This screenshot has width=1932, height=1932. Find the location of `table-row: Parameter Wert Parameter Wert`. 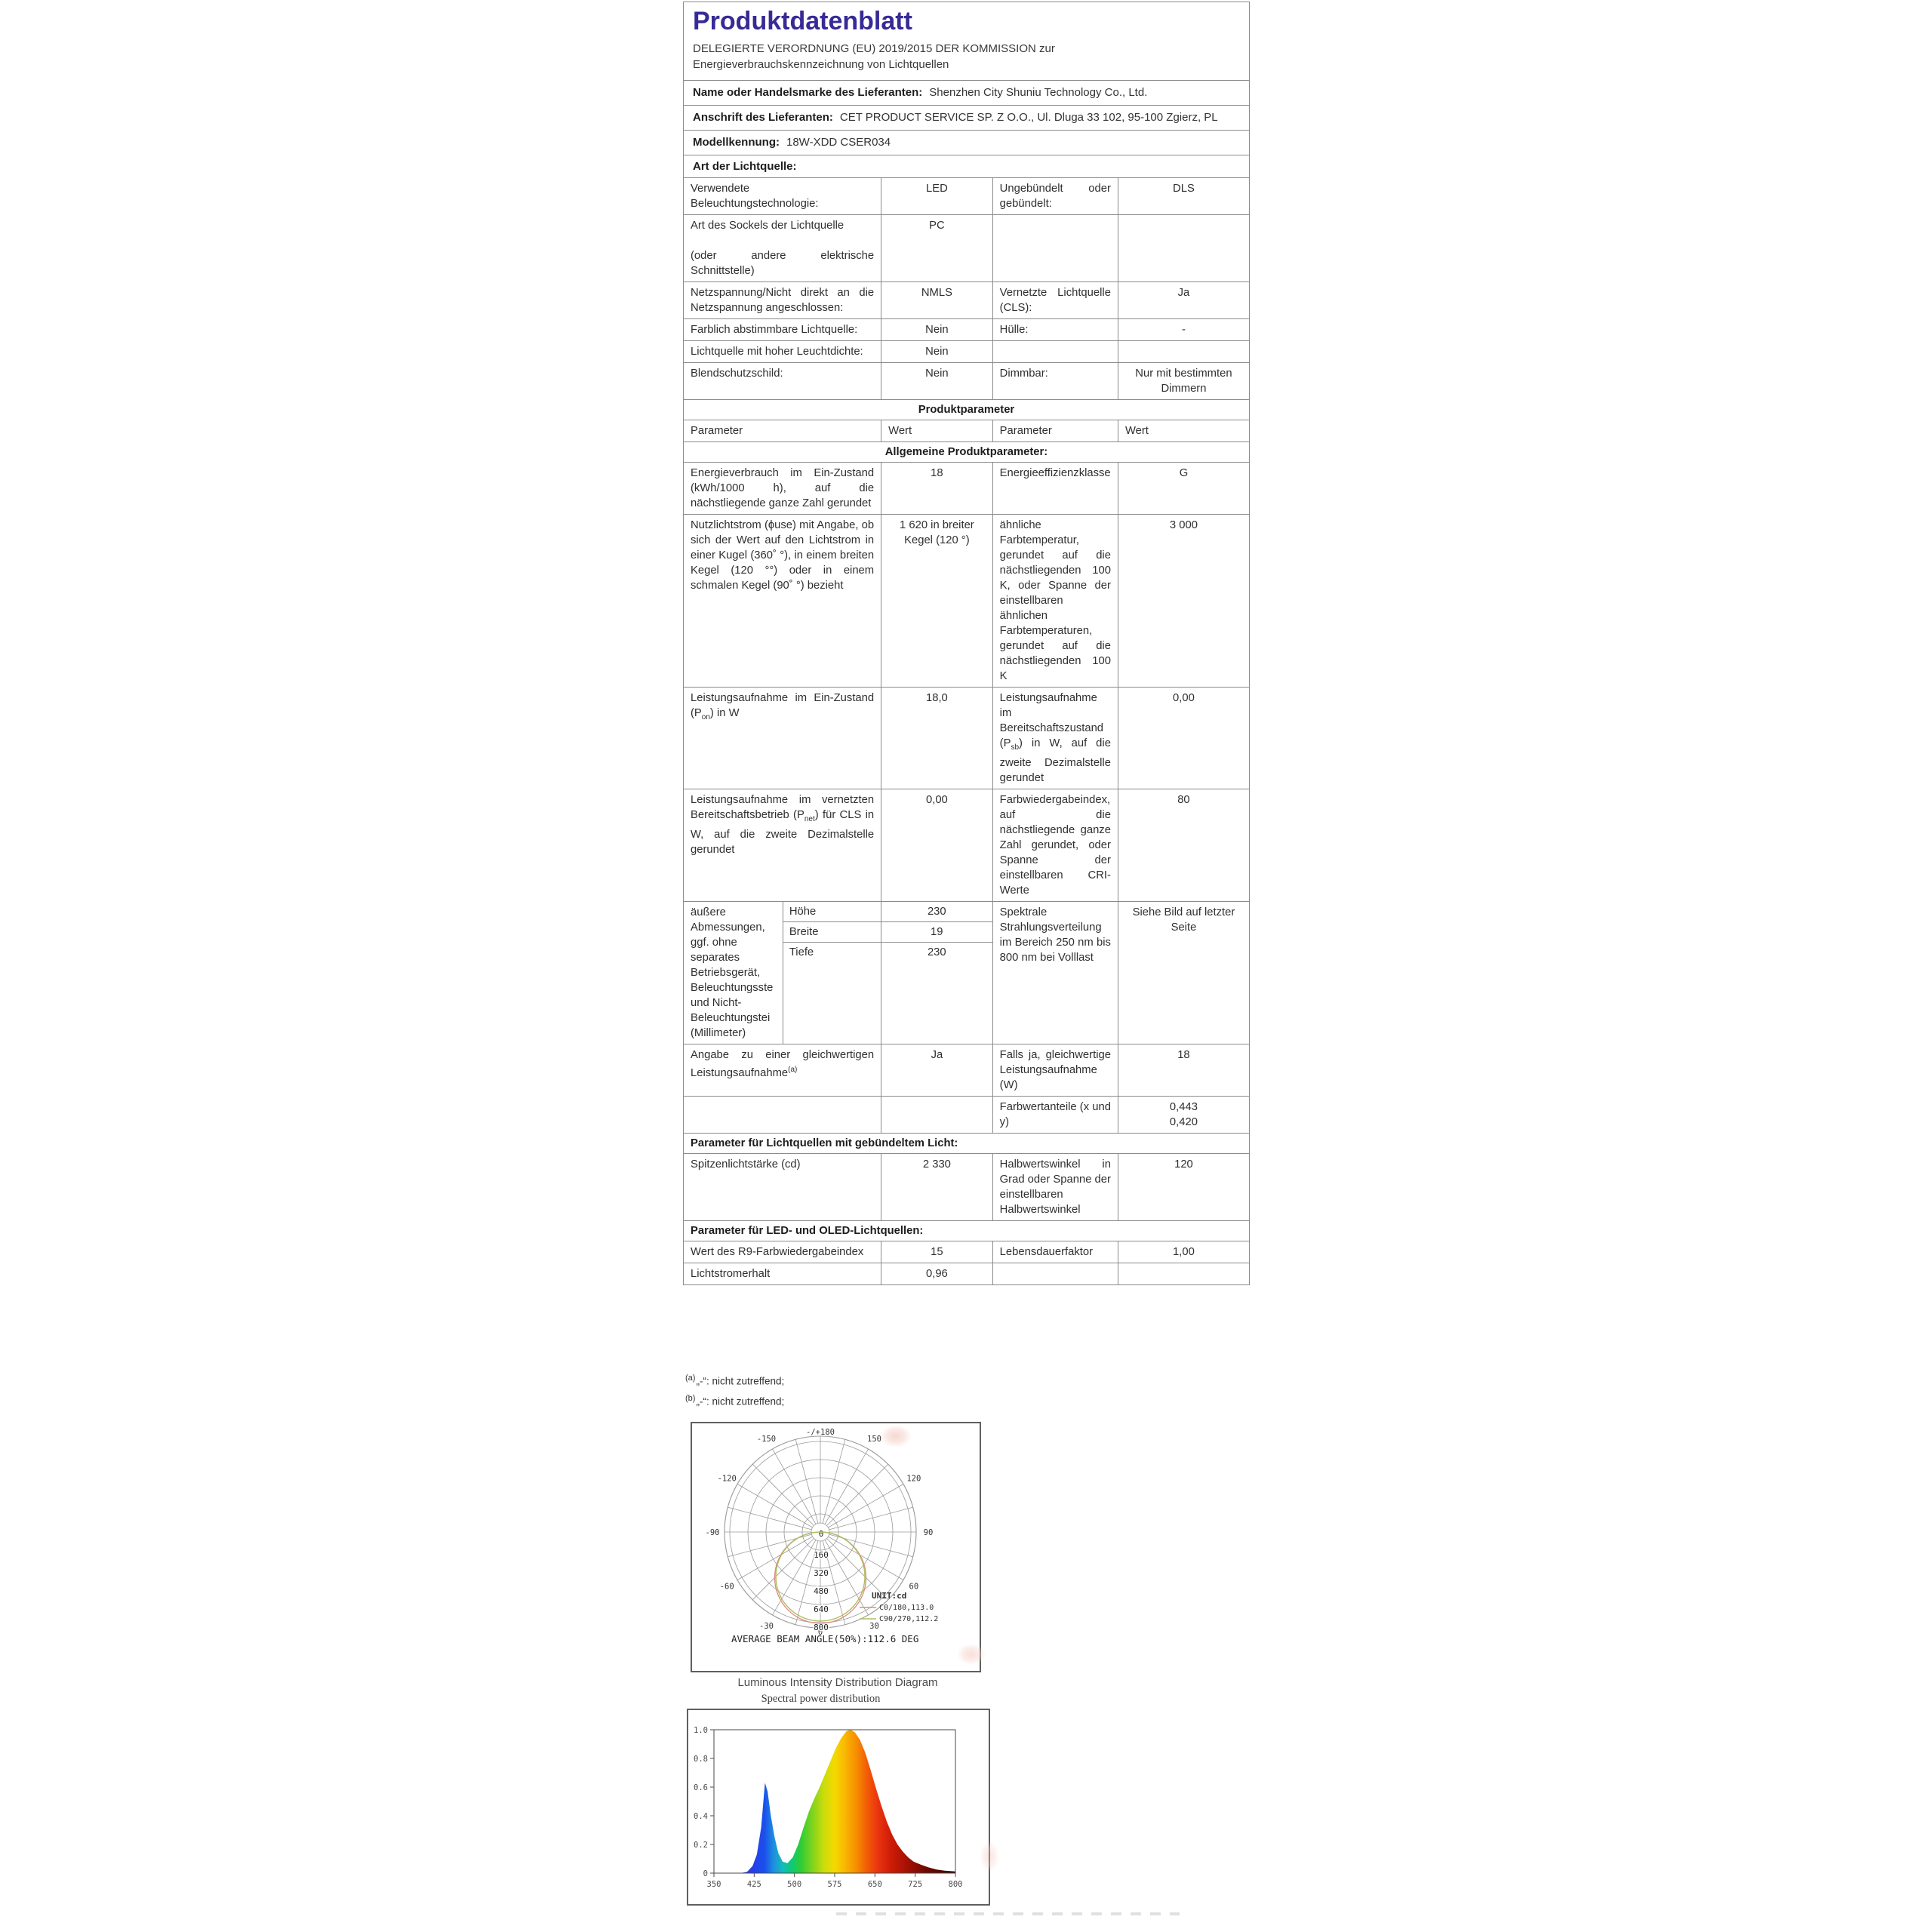

table-row: Parameter Wert Parameter Wert is located at coordinates (966, 431).